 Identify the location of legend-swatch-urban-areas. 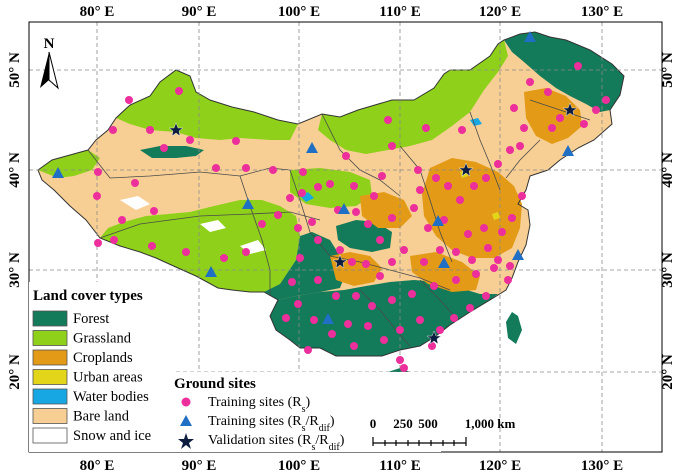
(50, 377).